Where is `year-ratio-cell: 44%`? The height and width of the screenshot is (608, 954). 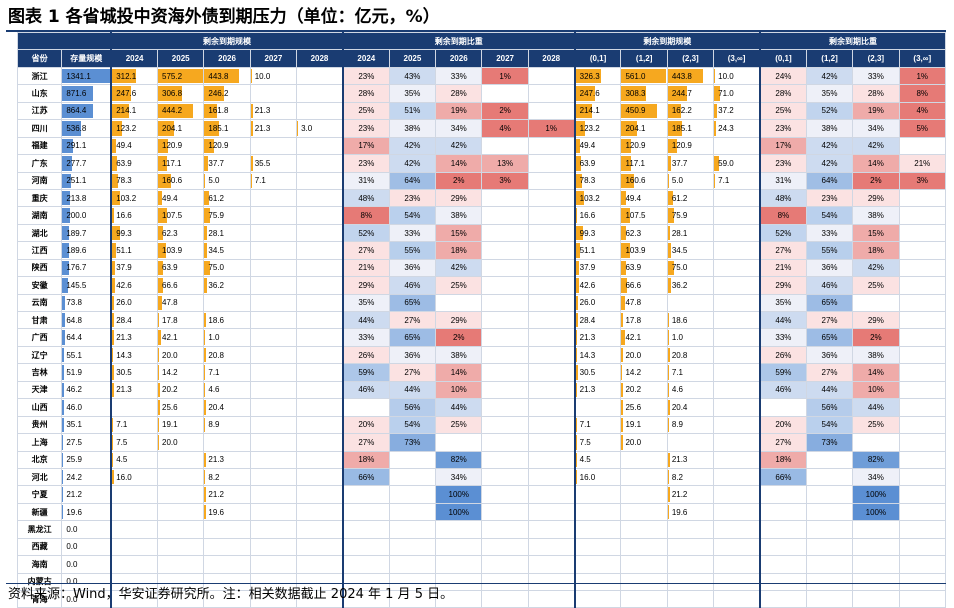
year-ratio-cell: 44% is located at coordinates (459, 407).